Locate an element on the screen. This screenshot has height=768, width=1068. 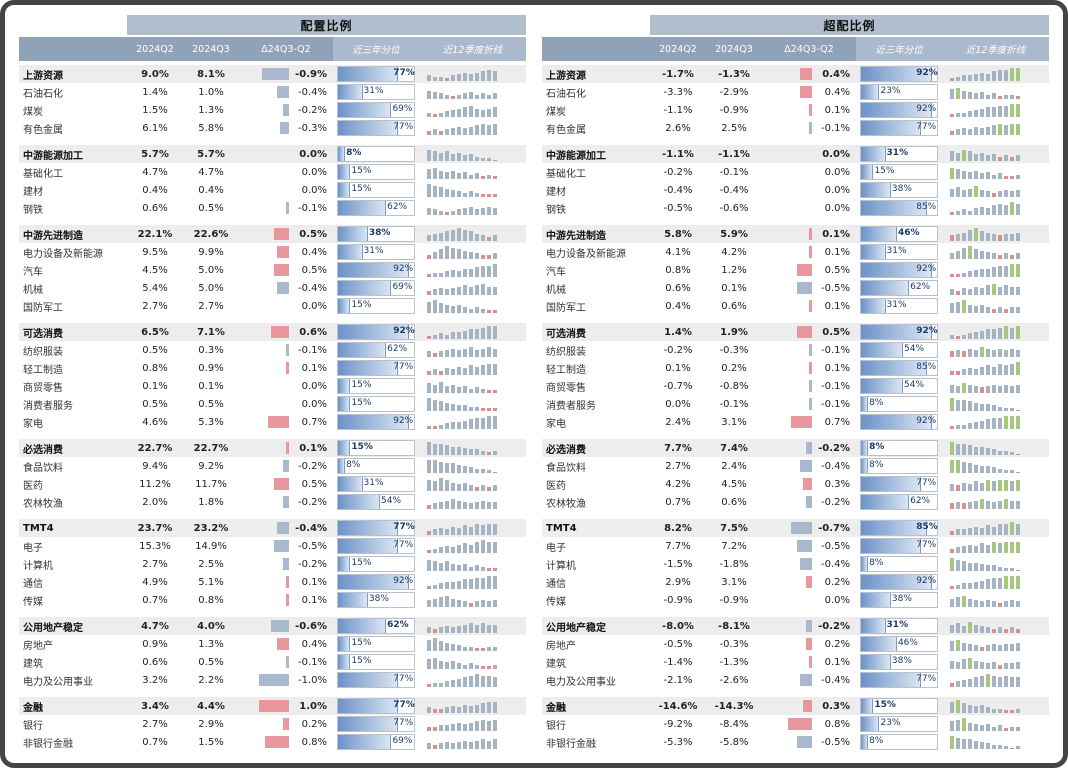
value-quarter-2: 5.3% is located at coordinates (211, 422).